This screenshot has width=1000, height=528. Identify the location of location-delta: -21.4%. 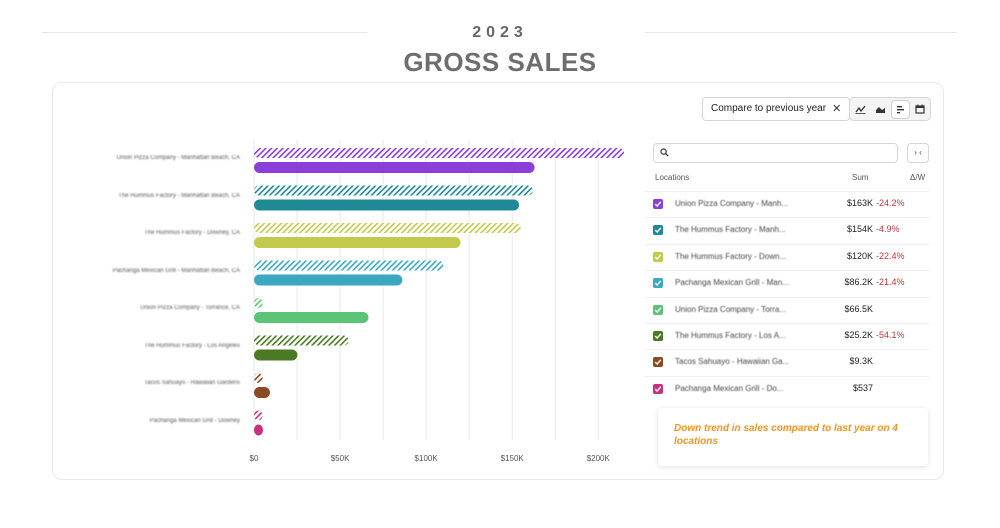
(890, 282).